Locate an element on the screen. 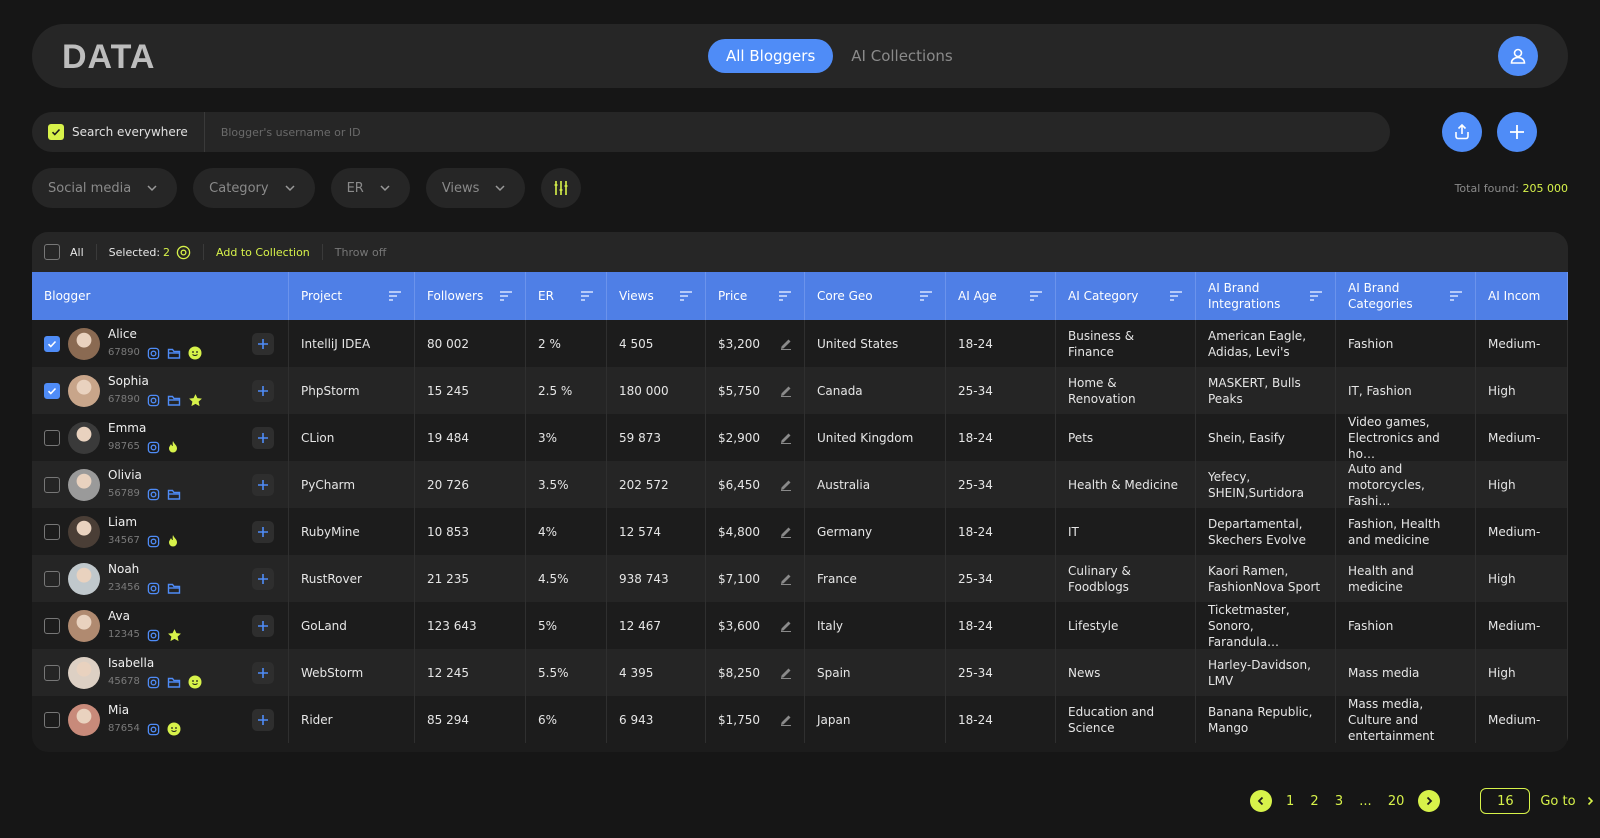  blogger-name: Noah is located at coordinates (124, 569).